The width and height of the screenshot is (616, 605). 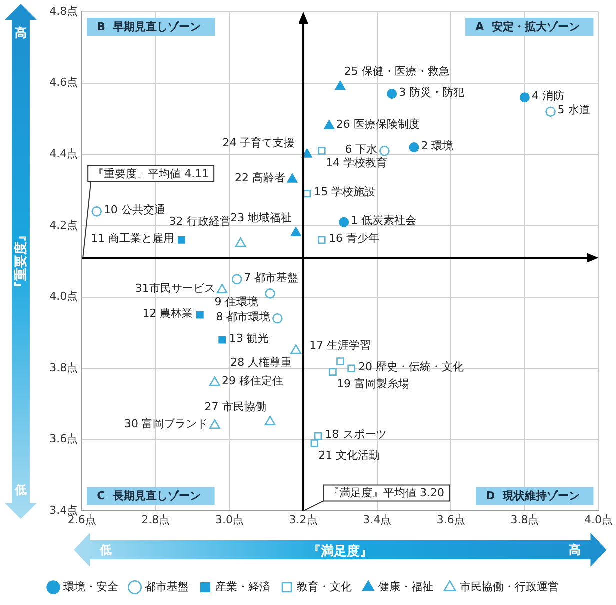 I want to click on x-tick-label: 3.4点, so click(x=377, y=520).